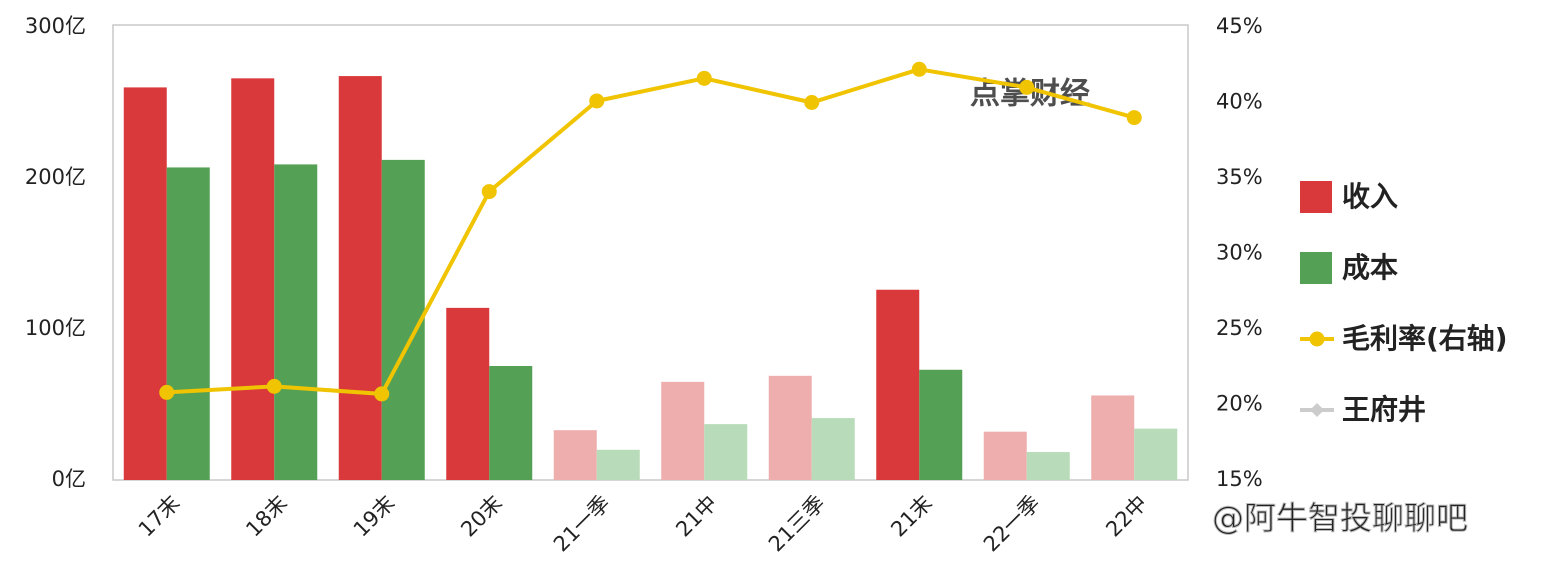 The image size is (1543, 574). I want to click on y2-tick-label: 15%, so click(1239, 479).